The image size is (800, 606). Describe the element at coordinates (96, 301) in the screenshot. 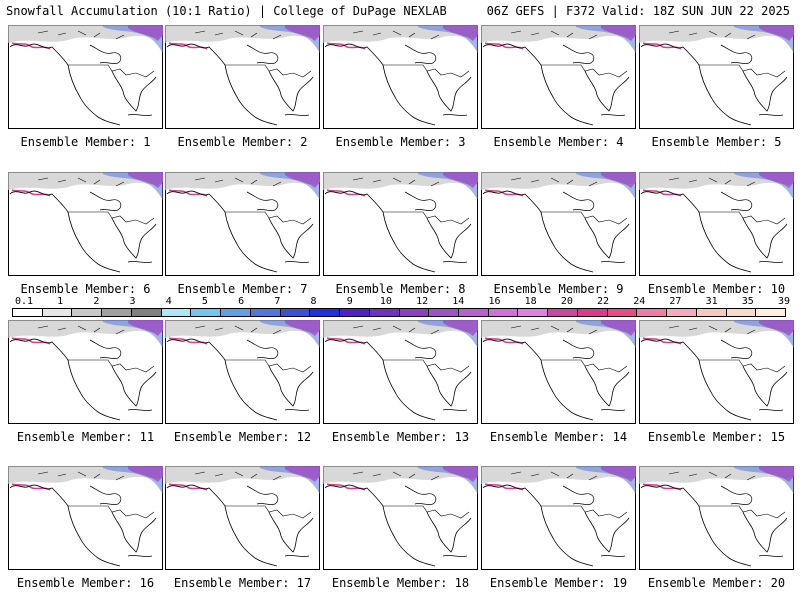

I see `colorbar-label: 2` at that location.